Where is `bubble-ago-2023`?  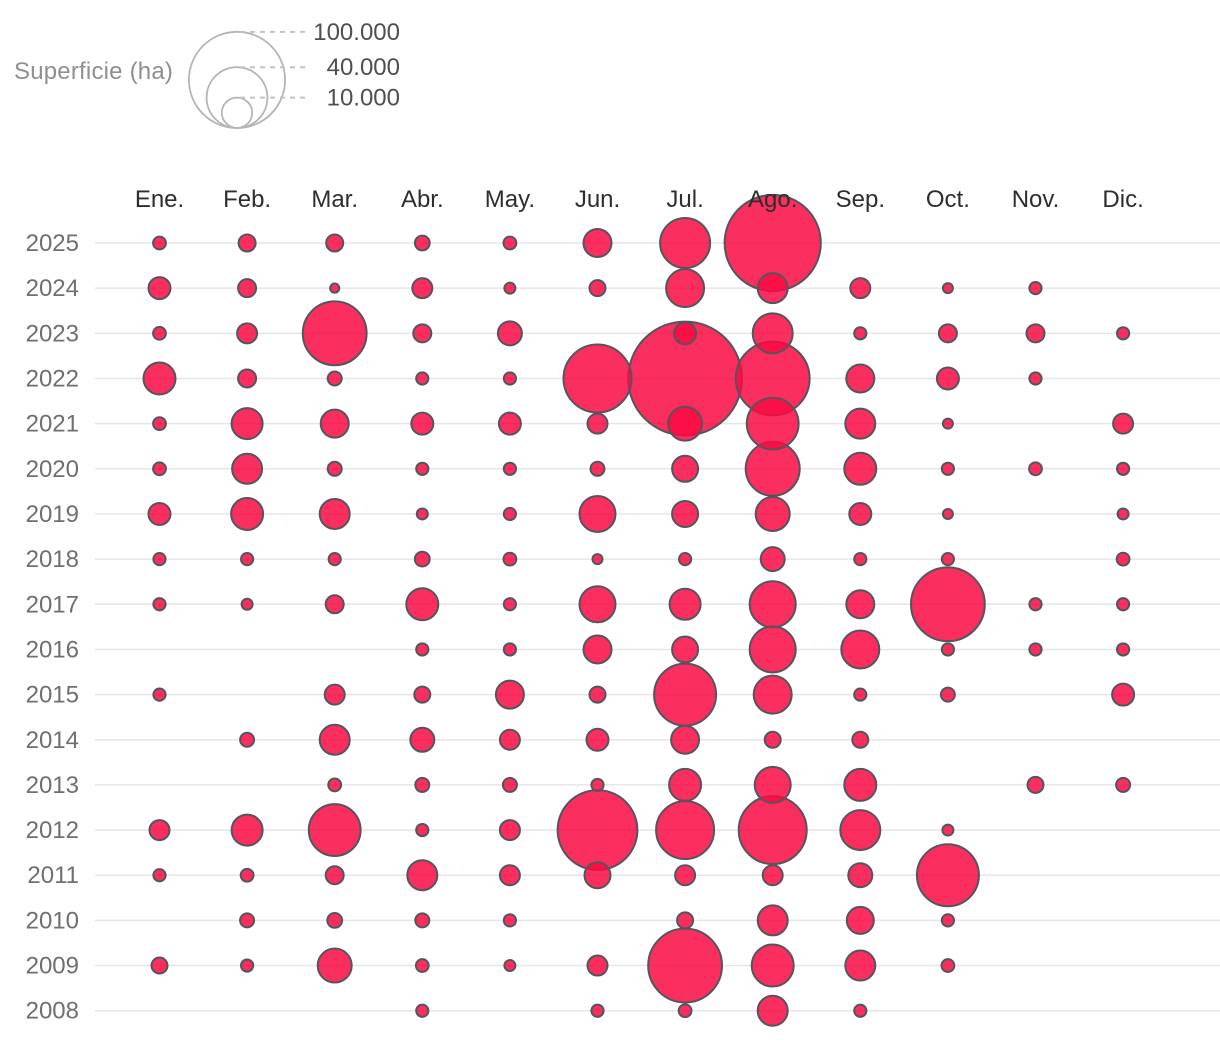 bubble-ago-2023 is located at coordinates (772, 333).